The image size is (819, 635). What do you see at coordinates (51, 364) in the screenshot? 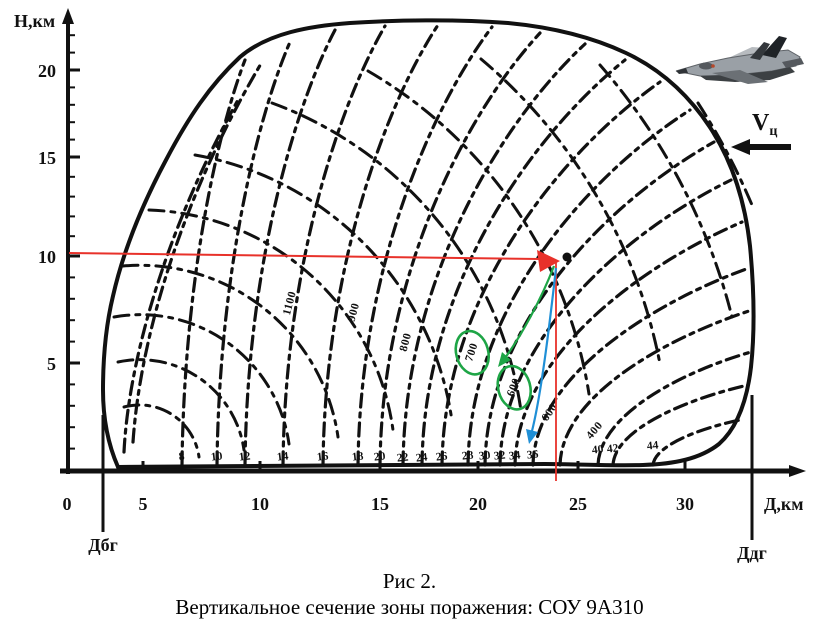
I see `y-tick-label: 5` at bounding box center [51, 364].